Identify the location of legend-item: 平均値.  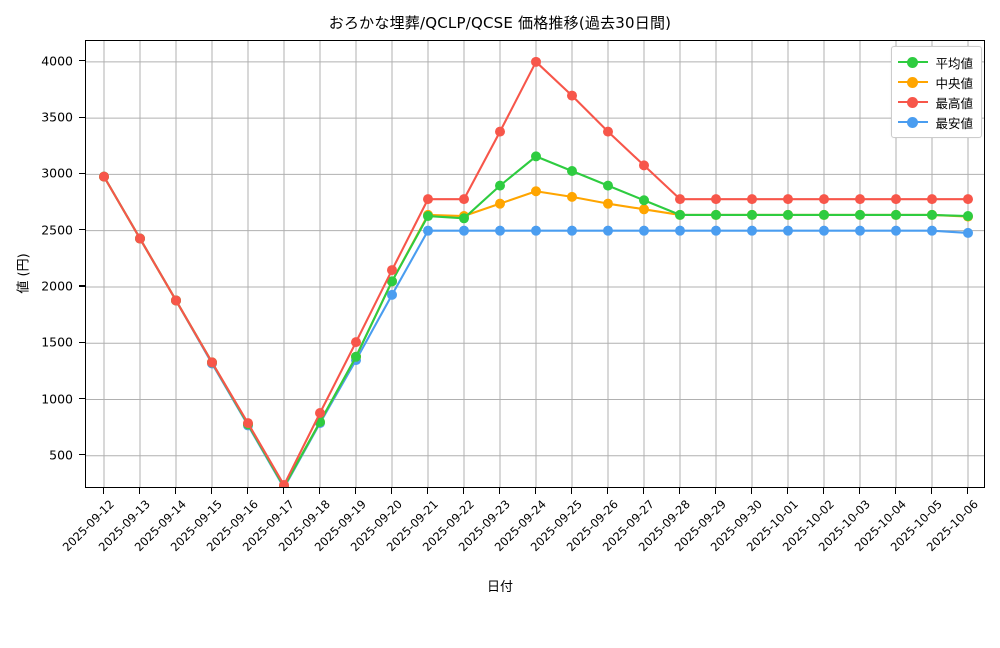
(935, 62).